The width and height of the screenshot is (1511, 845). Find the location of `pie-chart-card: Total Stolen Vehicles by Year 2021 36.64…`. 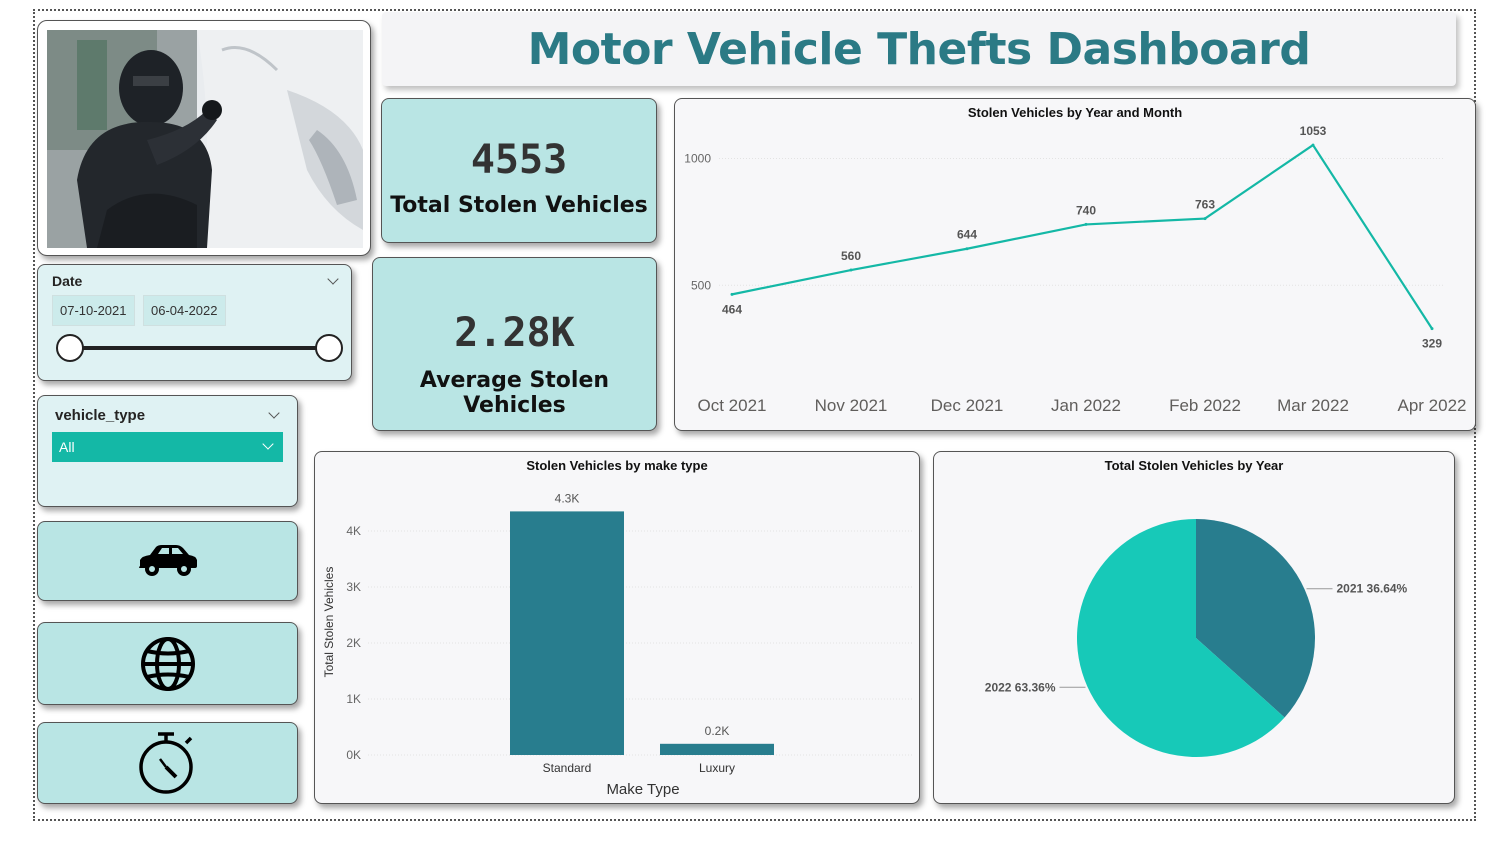

pie-chart-card: Total Stolen Vehicles by Year 2021 36.64… is located at coordinates (1194, 627).